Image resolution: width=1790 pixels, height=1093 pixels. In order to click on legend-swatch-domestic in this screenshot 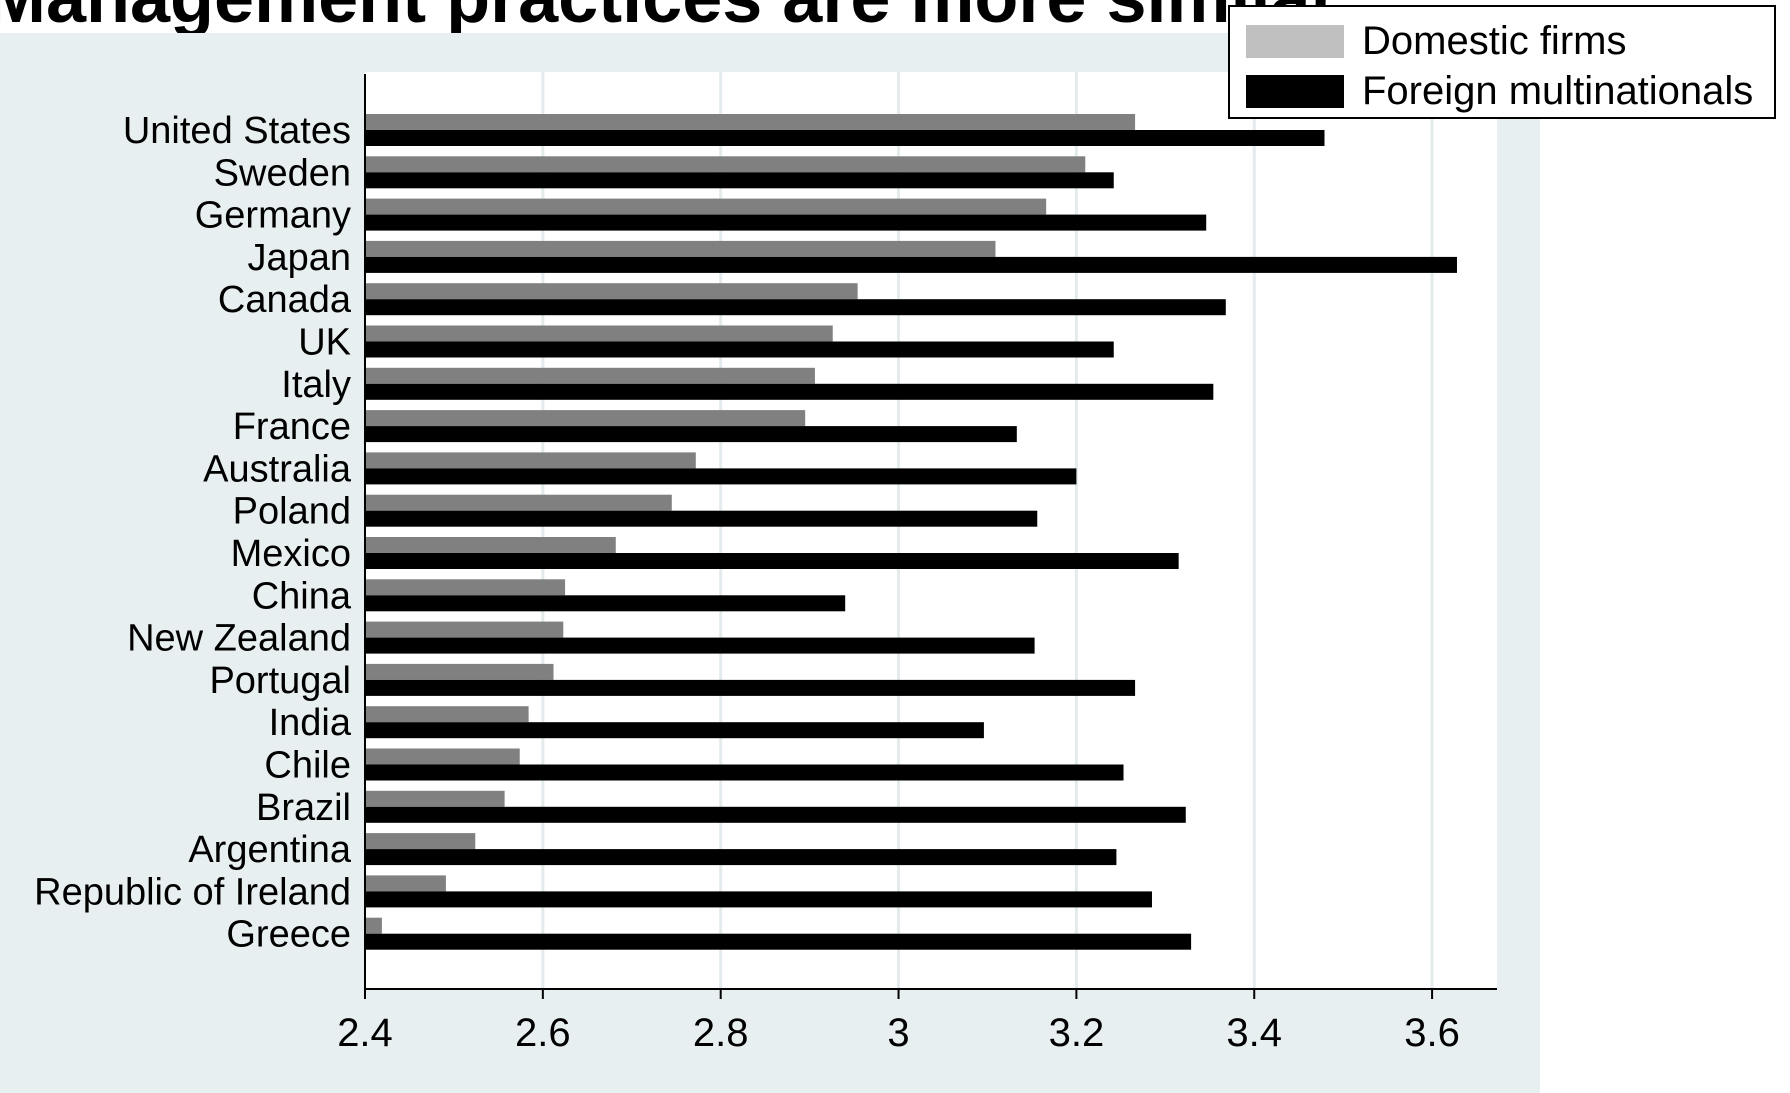, I will do `click(1295, 41)`.